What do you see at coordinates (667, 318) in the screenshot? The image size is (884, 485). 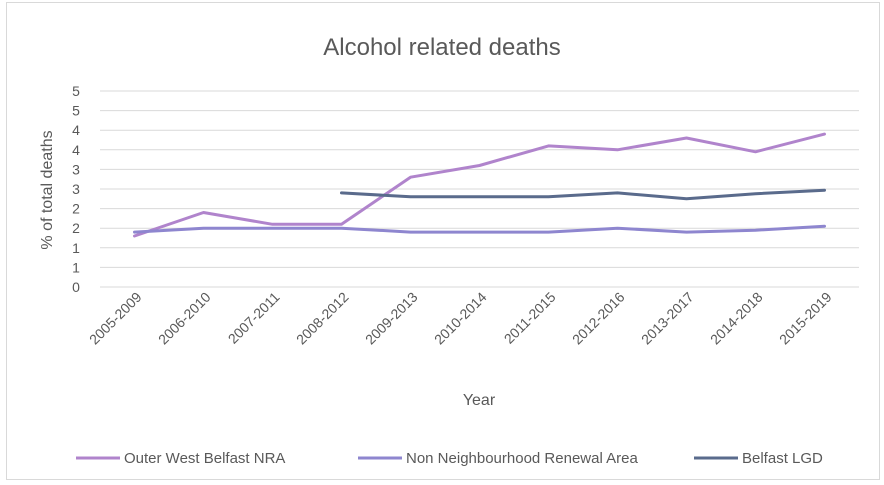 I see `x-tick-label: 2013-2017` at bounding box center [667, 318].